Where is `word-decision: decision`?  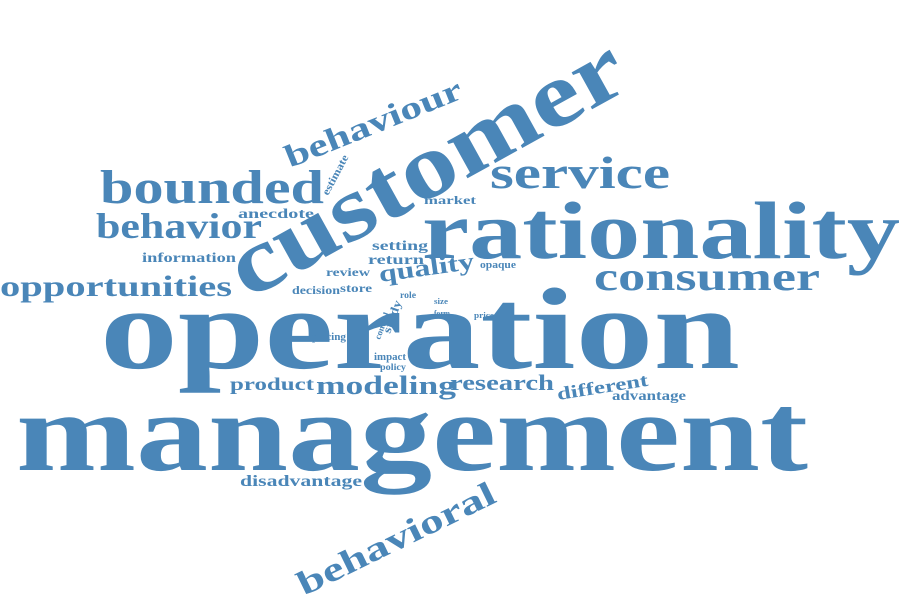 word-decision: decision is located at coordinates (316, 290).